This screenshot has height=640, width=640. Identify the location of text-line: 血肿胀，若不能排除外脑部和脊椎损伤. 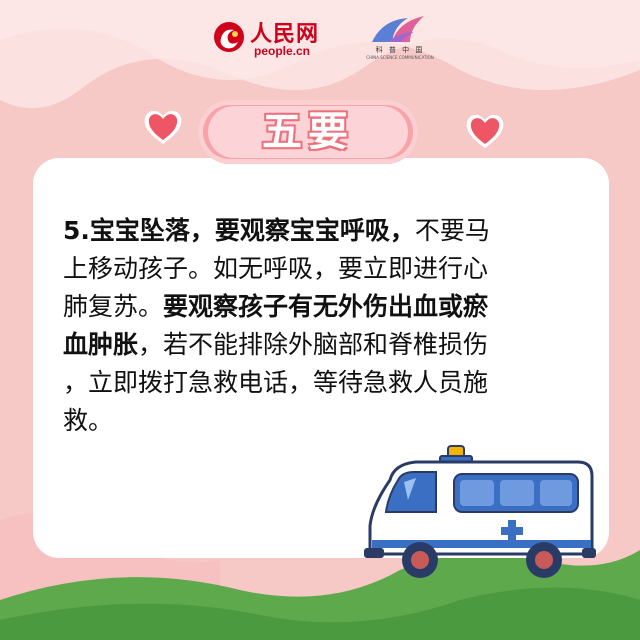
(323, 345).